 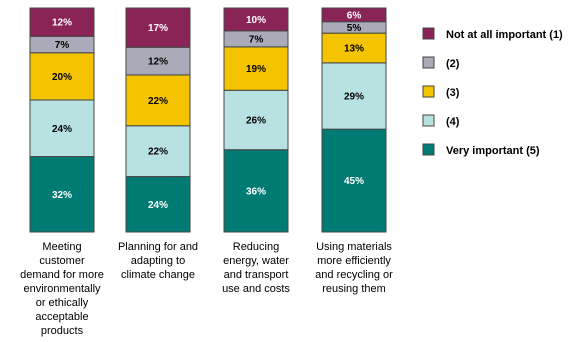 What do you see at coordinates (256, 289) in the screenshot?
I see `category-label: use and costs` at bounding box center [256, 289].